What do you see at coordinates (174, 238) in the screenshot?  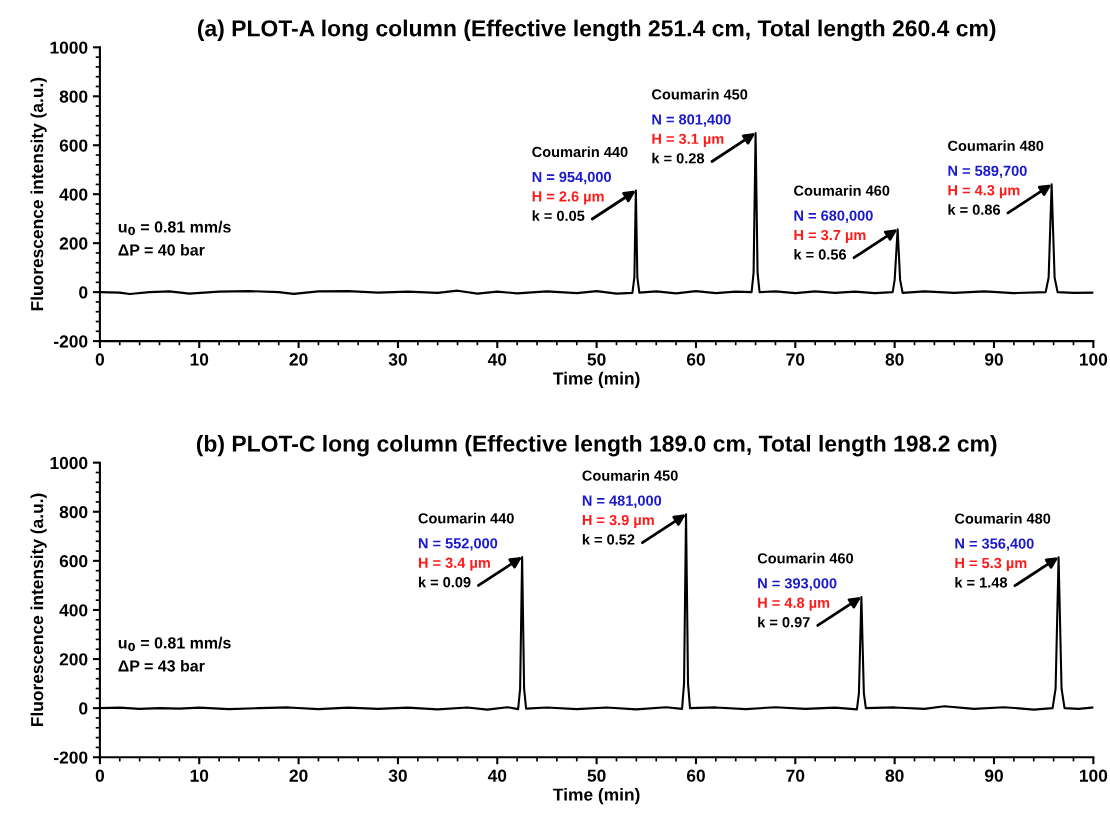 I see `annotation: u$_{0}$ = 0.81 mm/s ΔP = 40 bar` at bounding box center [174, 238].